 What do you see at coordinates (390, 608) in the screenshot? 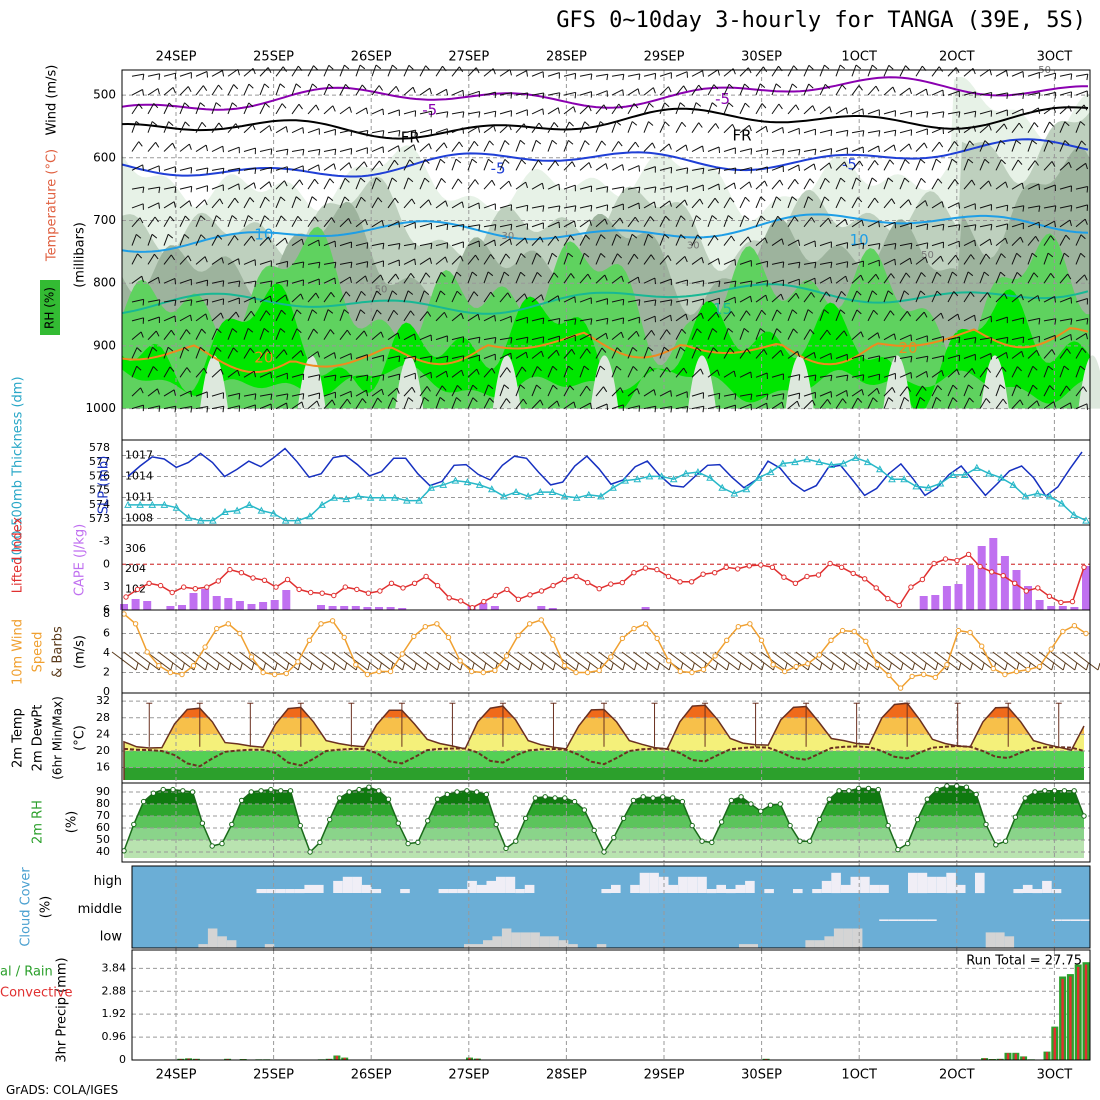
I see `cape-bar` at bounding box center [390, 608].